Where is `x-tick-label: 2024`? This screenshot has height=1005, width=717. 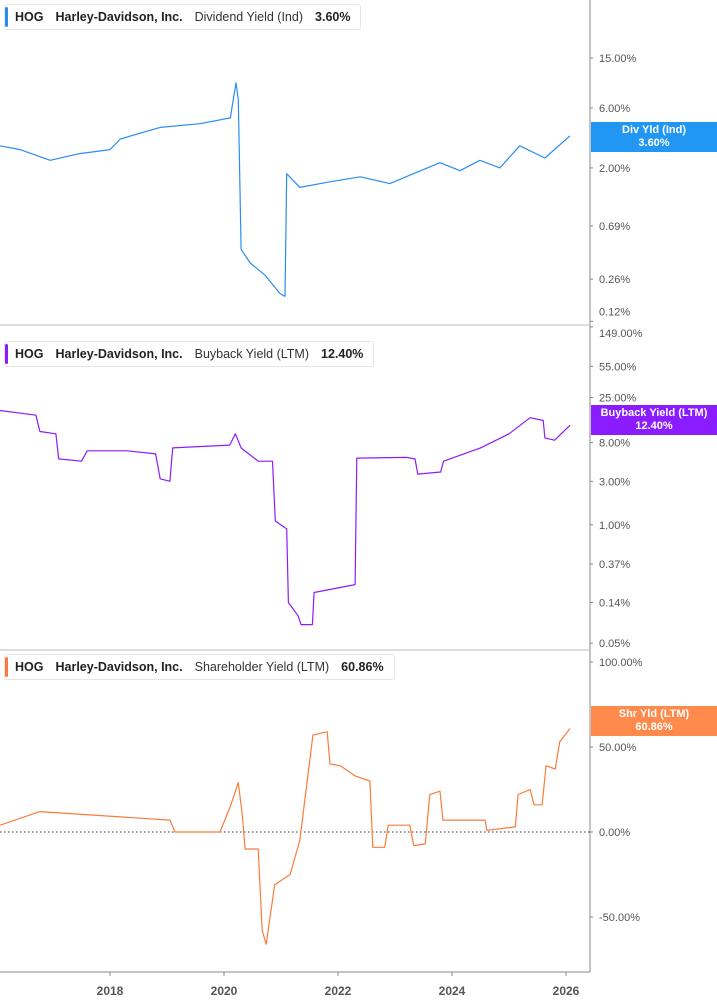
x-tick-label: 2024 is located at coordinates (452, 991).